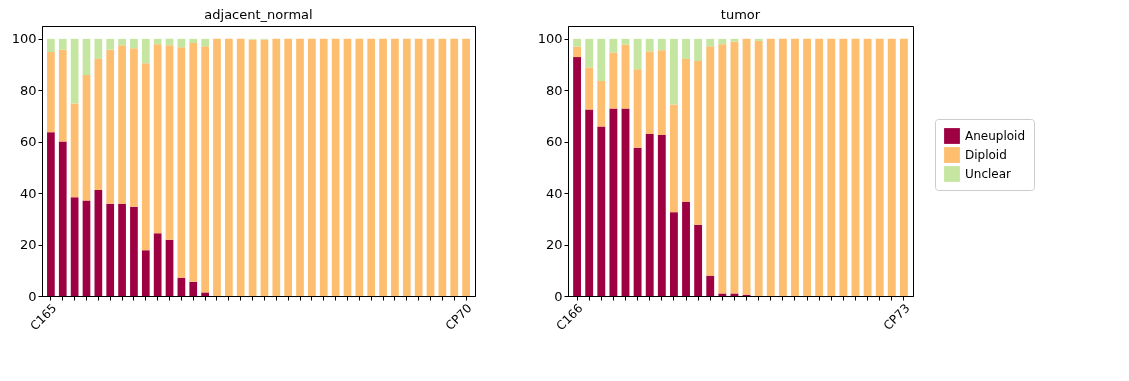  I want to click on legend-label: Unclear, so click(988, 174).